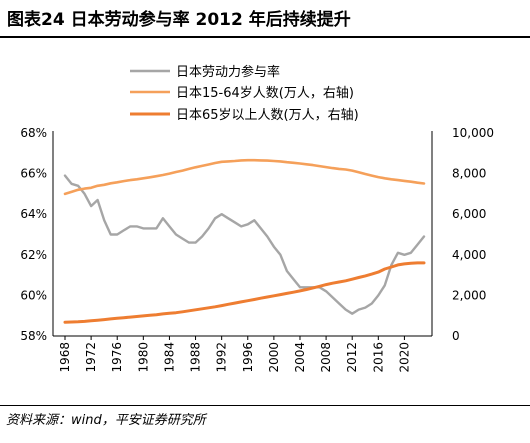  Describe the element at coordinates (117, 357) in the screenshot. I see `x-tick-label: 1976` at that location.